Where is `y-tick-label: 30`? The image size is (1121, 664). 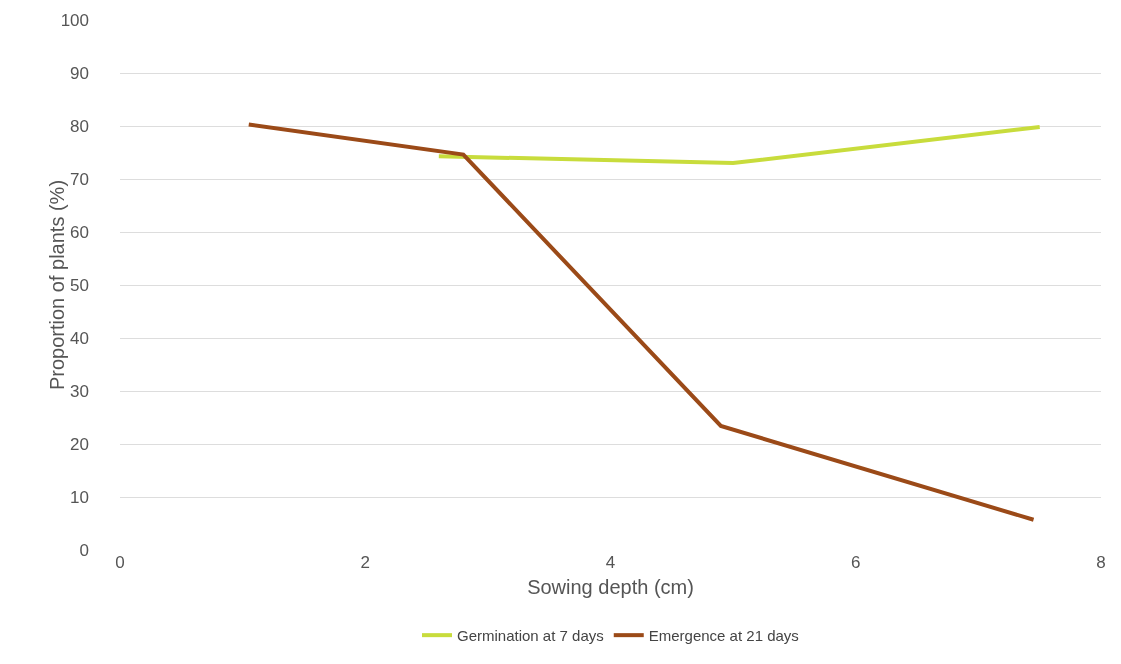 y-tick-label: 30 is located at coordinates (79, 391).